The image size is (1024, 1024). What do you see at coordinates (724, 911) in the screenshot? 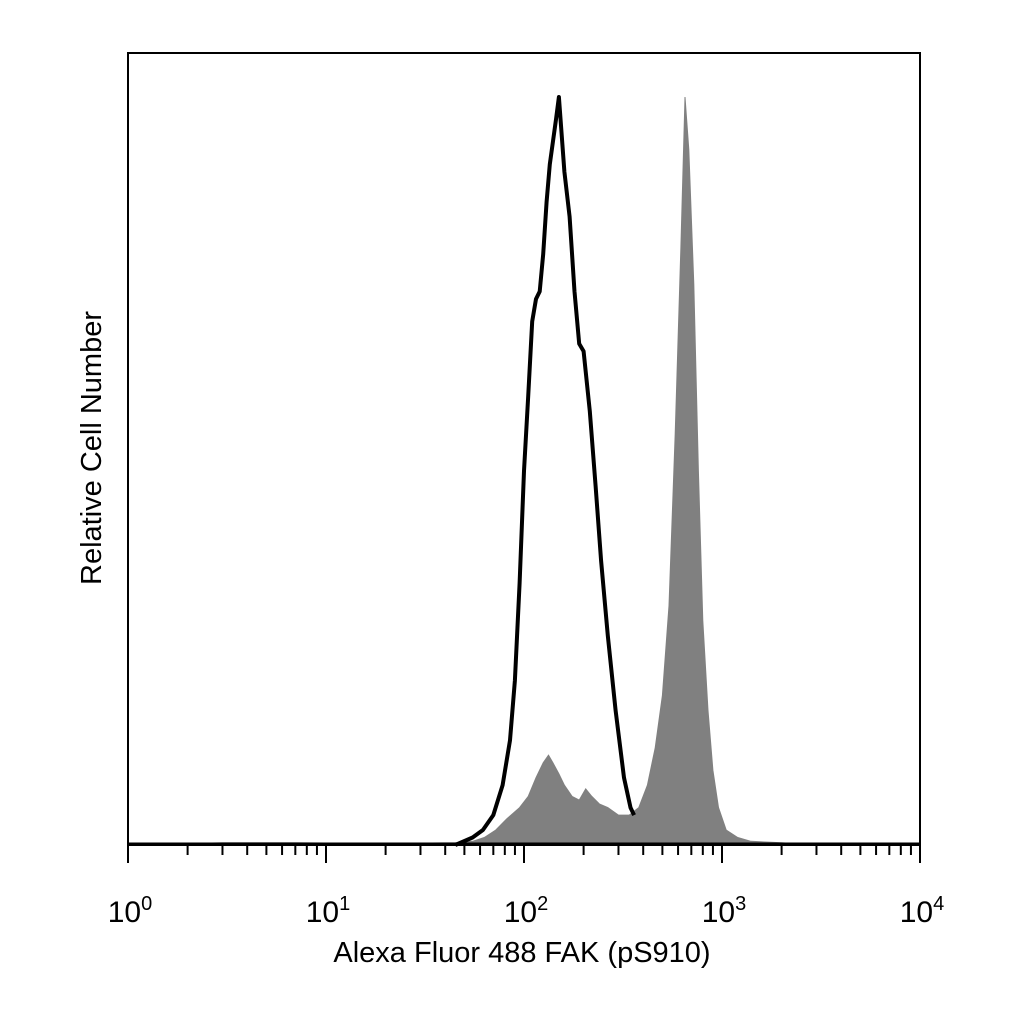
I see `x-tick-label: 10³` at bounding box center [724, 911].